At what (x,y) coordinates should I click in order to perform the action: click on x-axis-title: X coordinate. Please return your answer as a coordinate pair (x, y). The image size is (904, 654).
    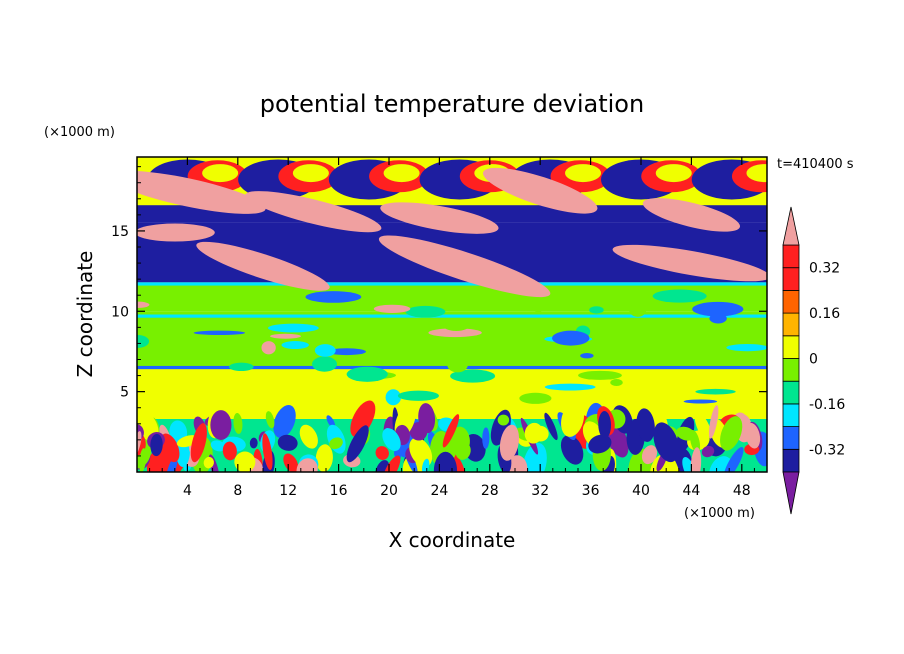
    Looking at the image, I should click on (452, 540).